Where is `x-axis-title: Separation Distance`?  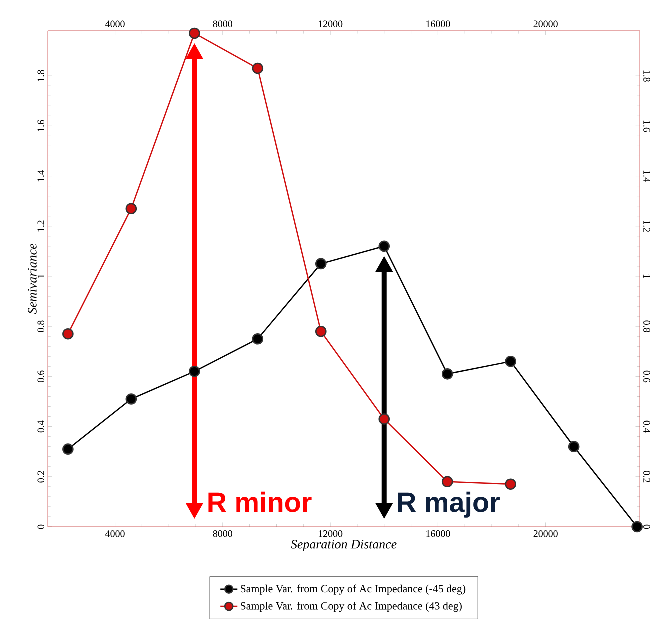
x-axis-title: Separation Distance is located at coordinates (344, 546).